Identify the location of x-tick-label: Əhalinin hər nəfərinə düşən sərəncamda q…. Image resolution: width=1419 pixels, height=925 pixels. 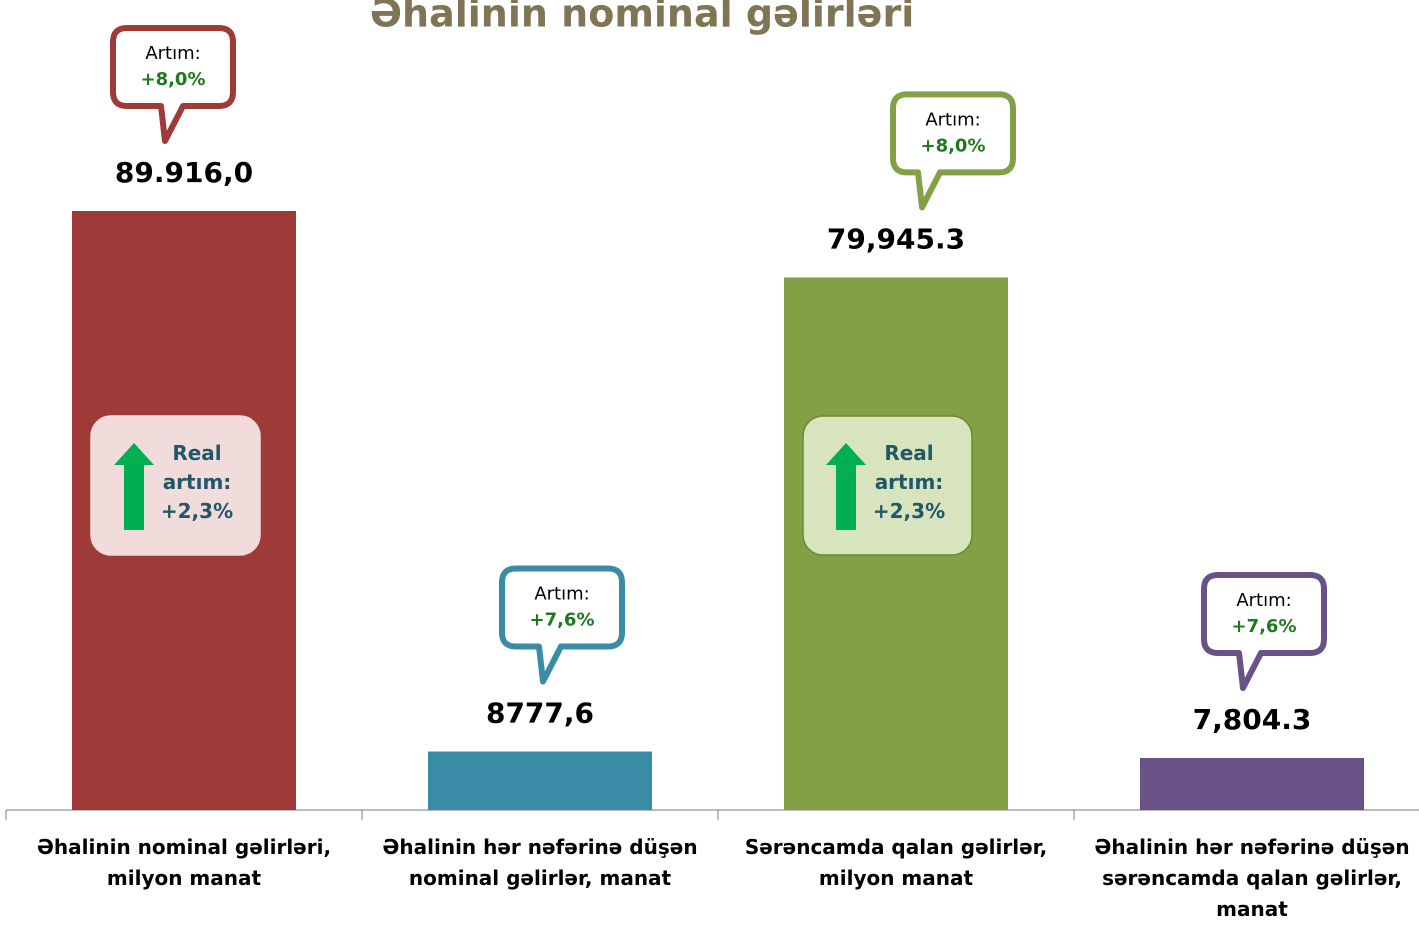
(1252, 878).